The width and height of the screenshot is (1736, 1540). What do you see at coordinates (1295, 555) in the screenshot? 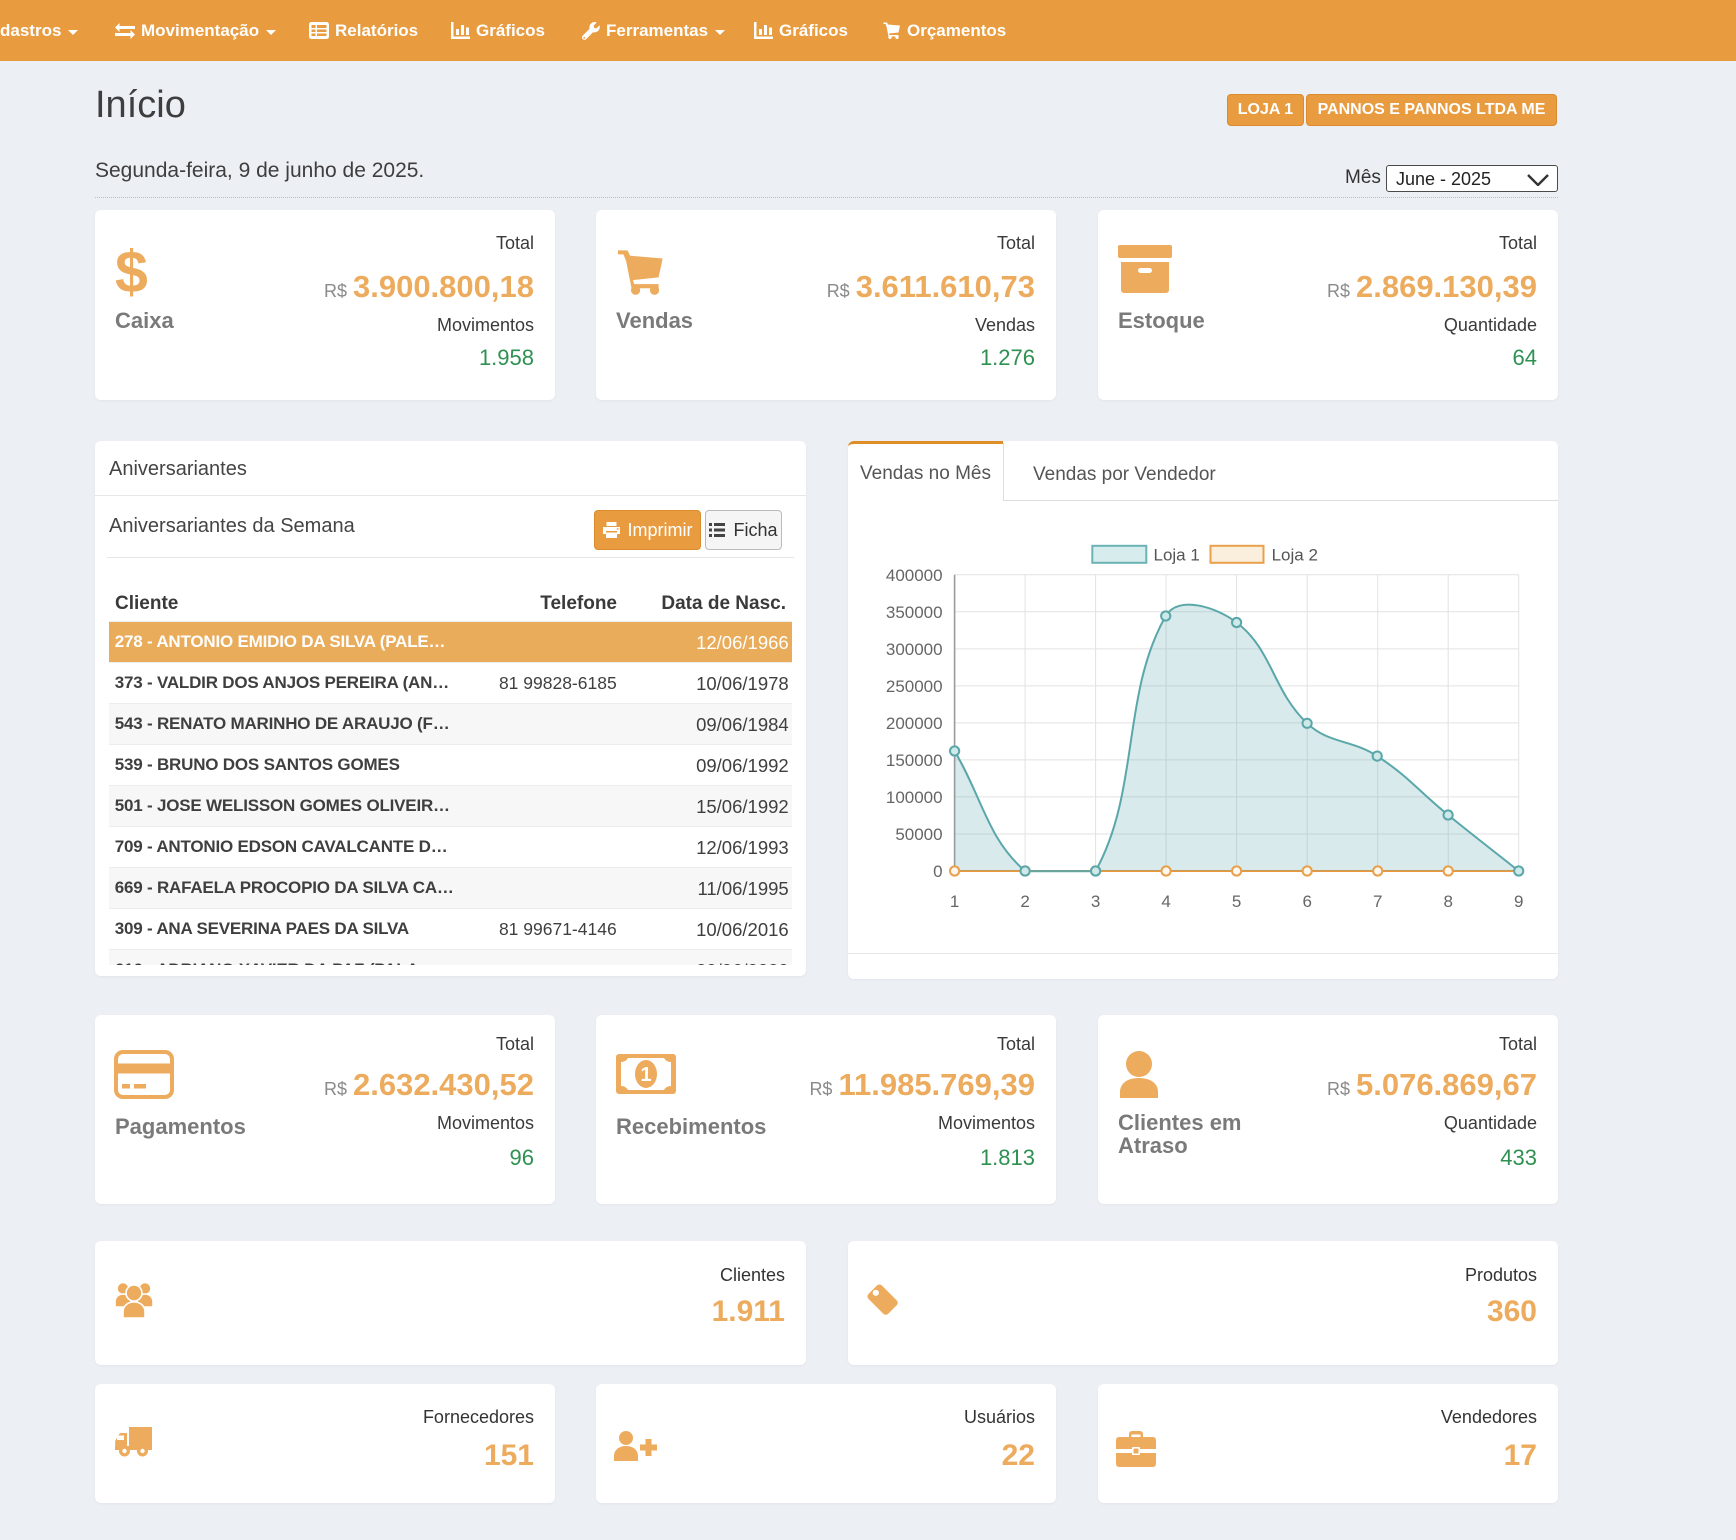
I see `svg-text: Loja 2` at bounding box center [1295, 555].